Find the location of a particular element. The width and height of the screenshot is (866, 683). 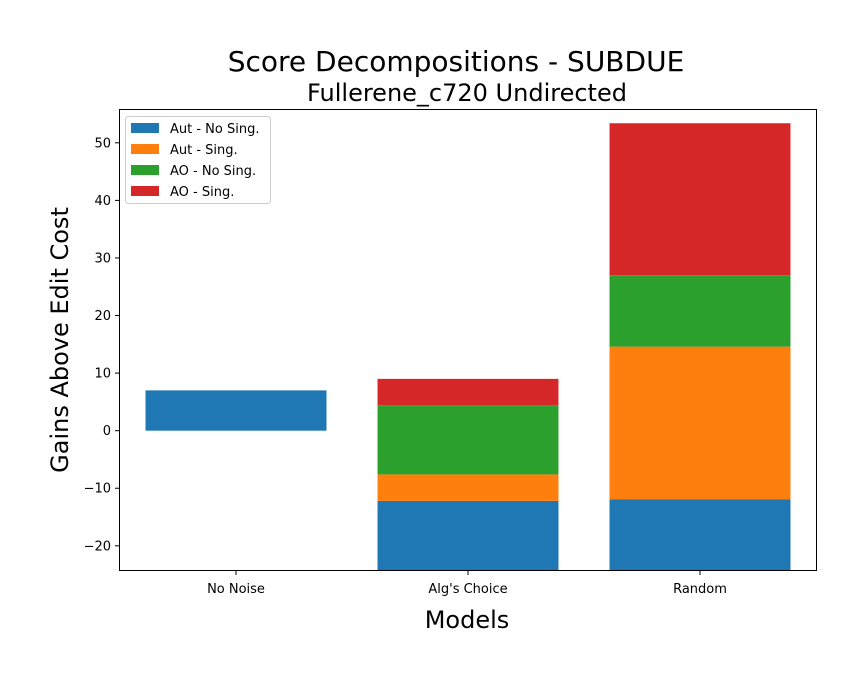

legend-label: Aut - No Sing. is located at coordinates (214, 129).